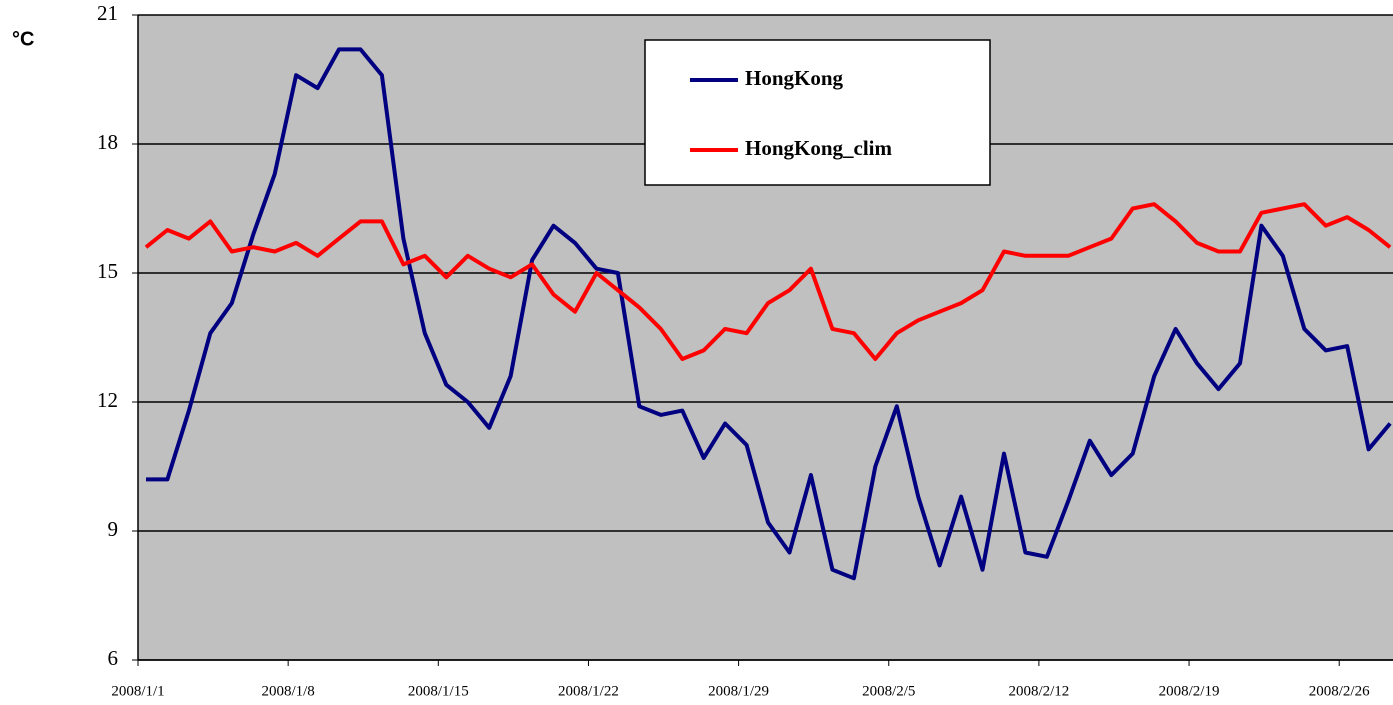 This screenshot has height=705, width=1393. What do you see at coordinates (1038, 691) in the screenshot?
I see `x-tick-label: 2008/2/12` at bounding box center [1038, 691].